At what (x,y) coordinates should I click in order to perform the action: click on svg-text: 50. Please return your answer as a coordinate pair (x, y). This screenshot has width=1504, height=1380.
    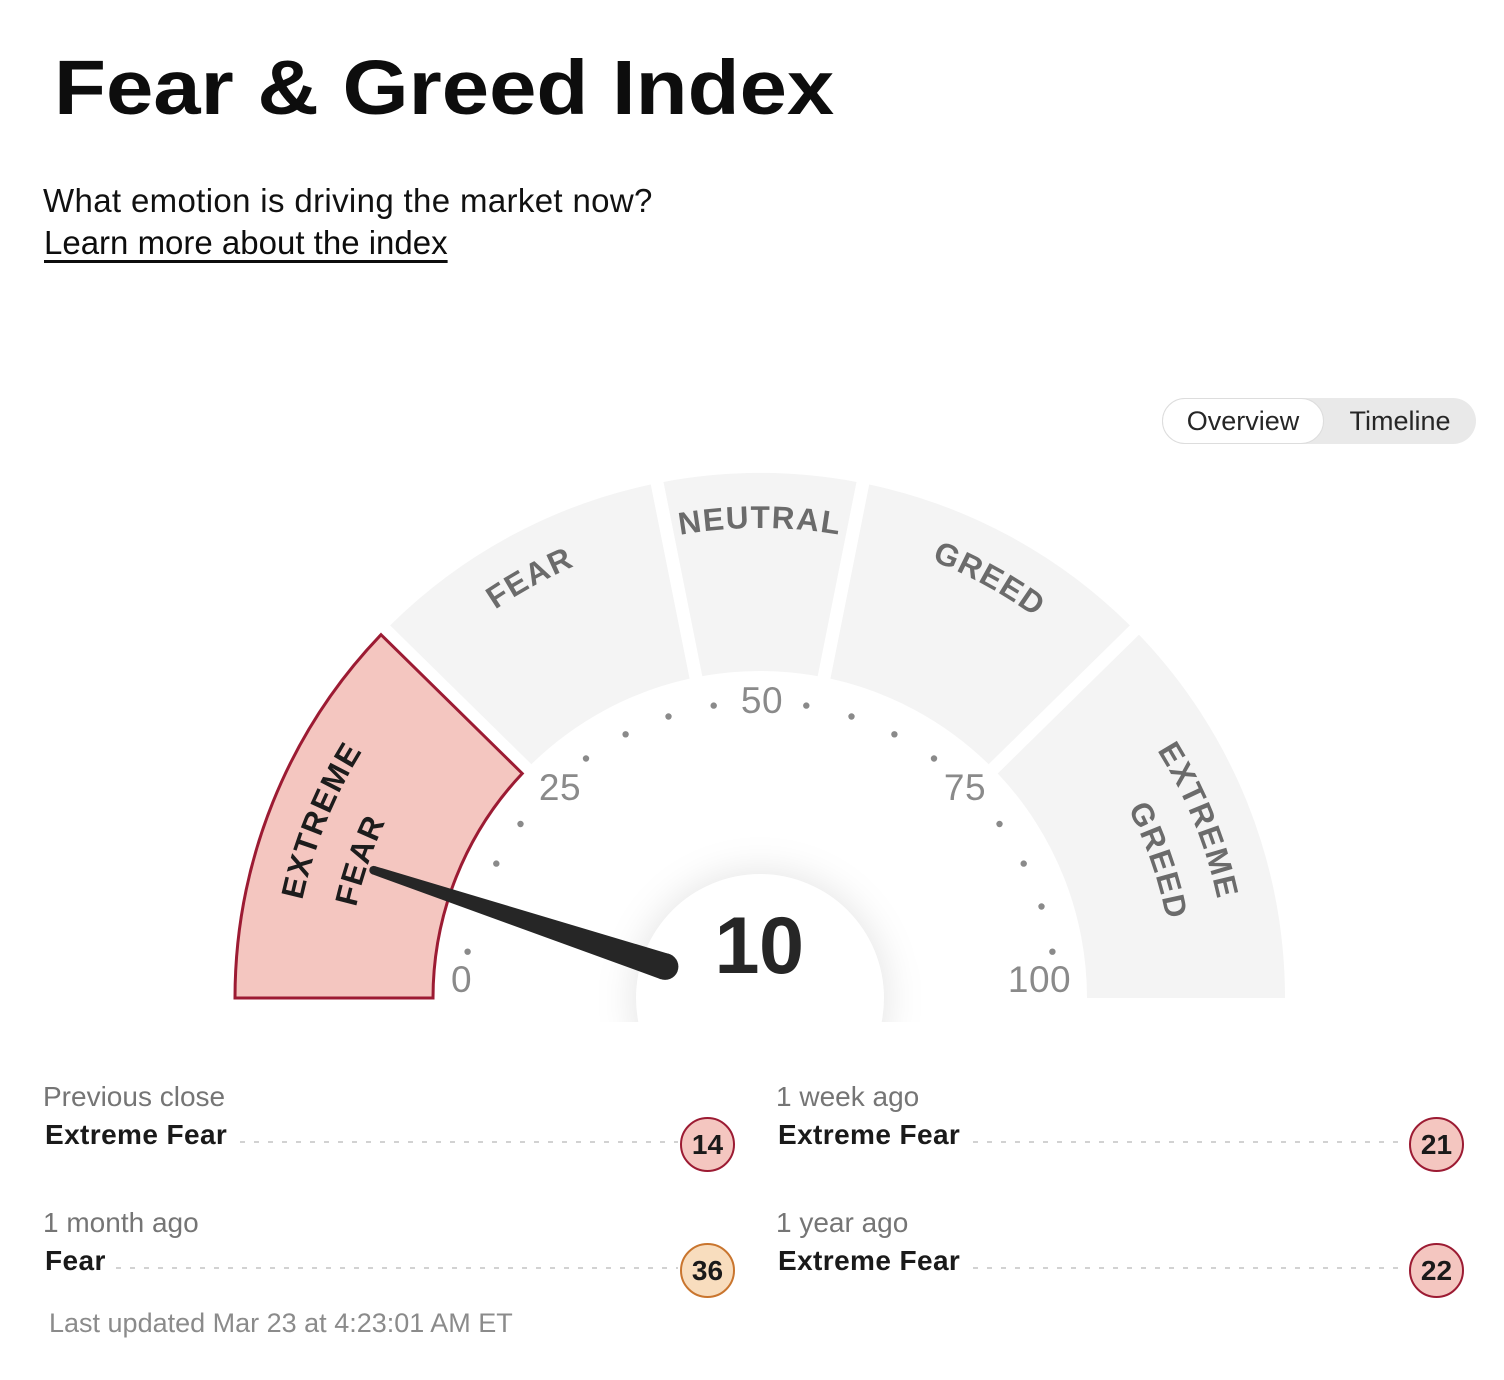
    Looking at the image, I should click on (762, 700).